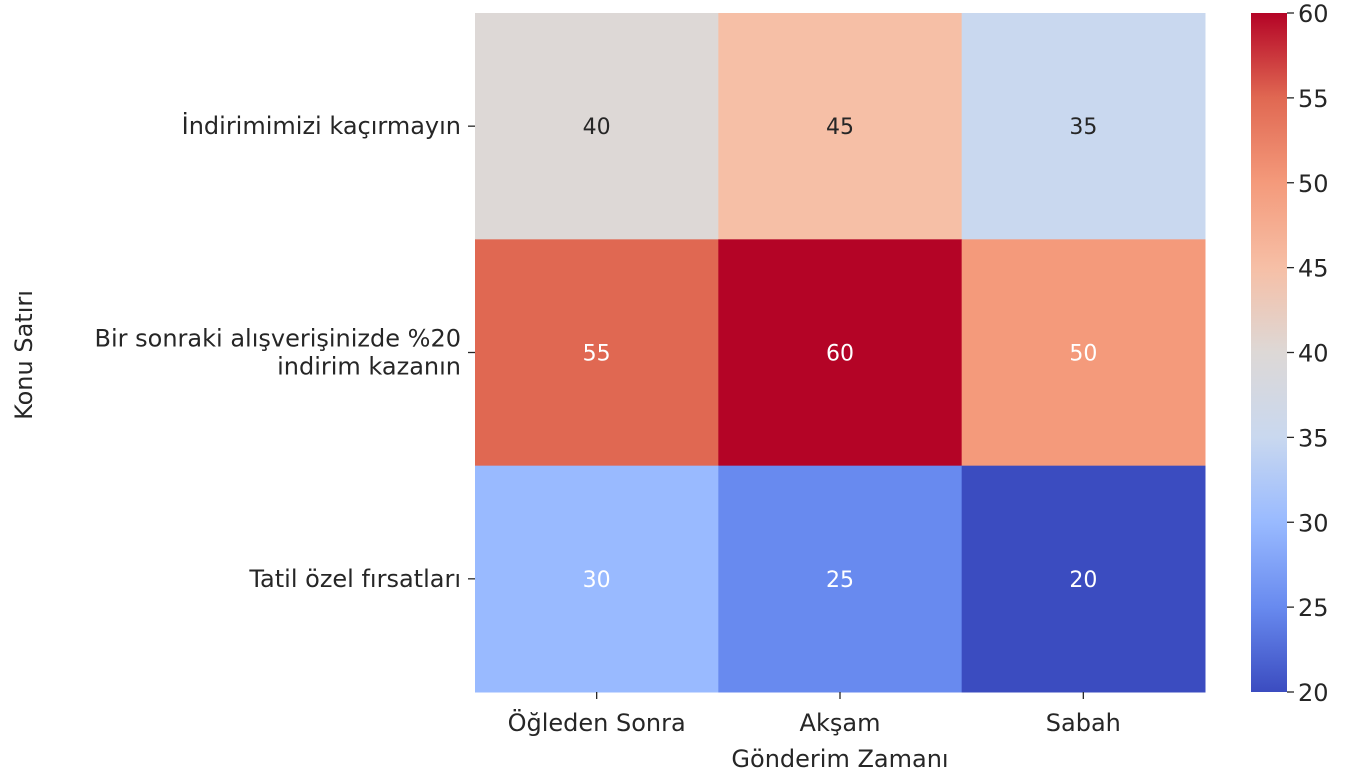  What do you see at coordinates (1313, 184) in the screenshot?
I see `colorbar-tick-label: 50` at bounding box center [1313, 184].